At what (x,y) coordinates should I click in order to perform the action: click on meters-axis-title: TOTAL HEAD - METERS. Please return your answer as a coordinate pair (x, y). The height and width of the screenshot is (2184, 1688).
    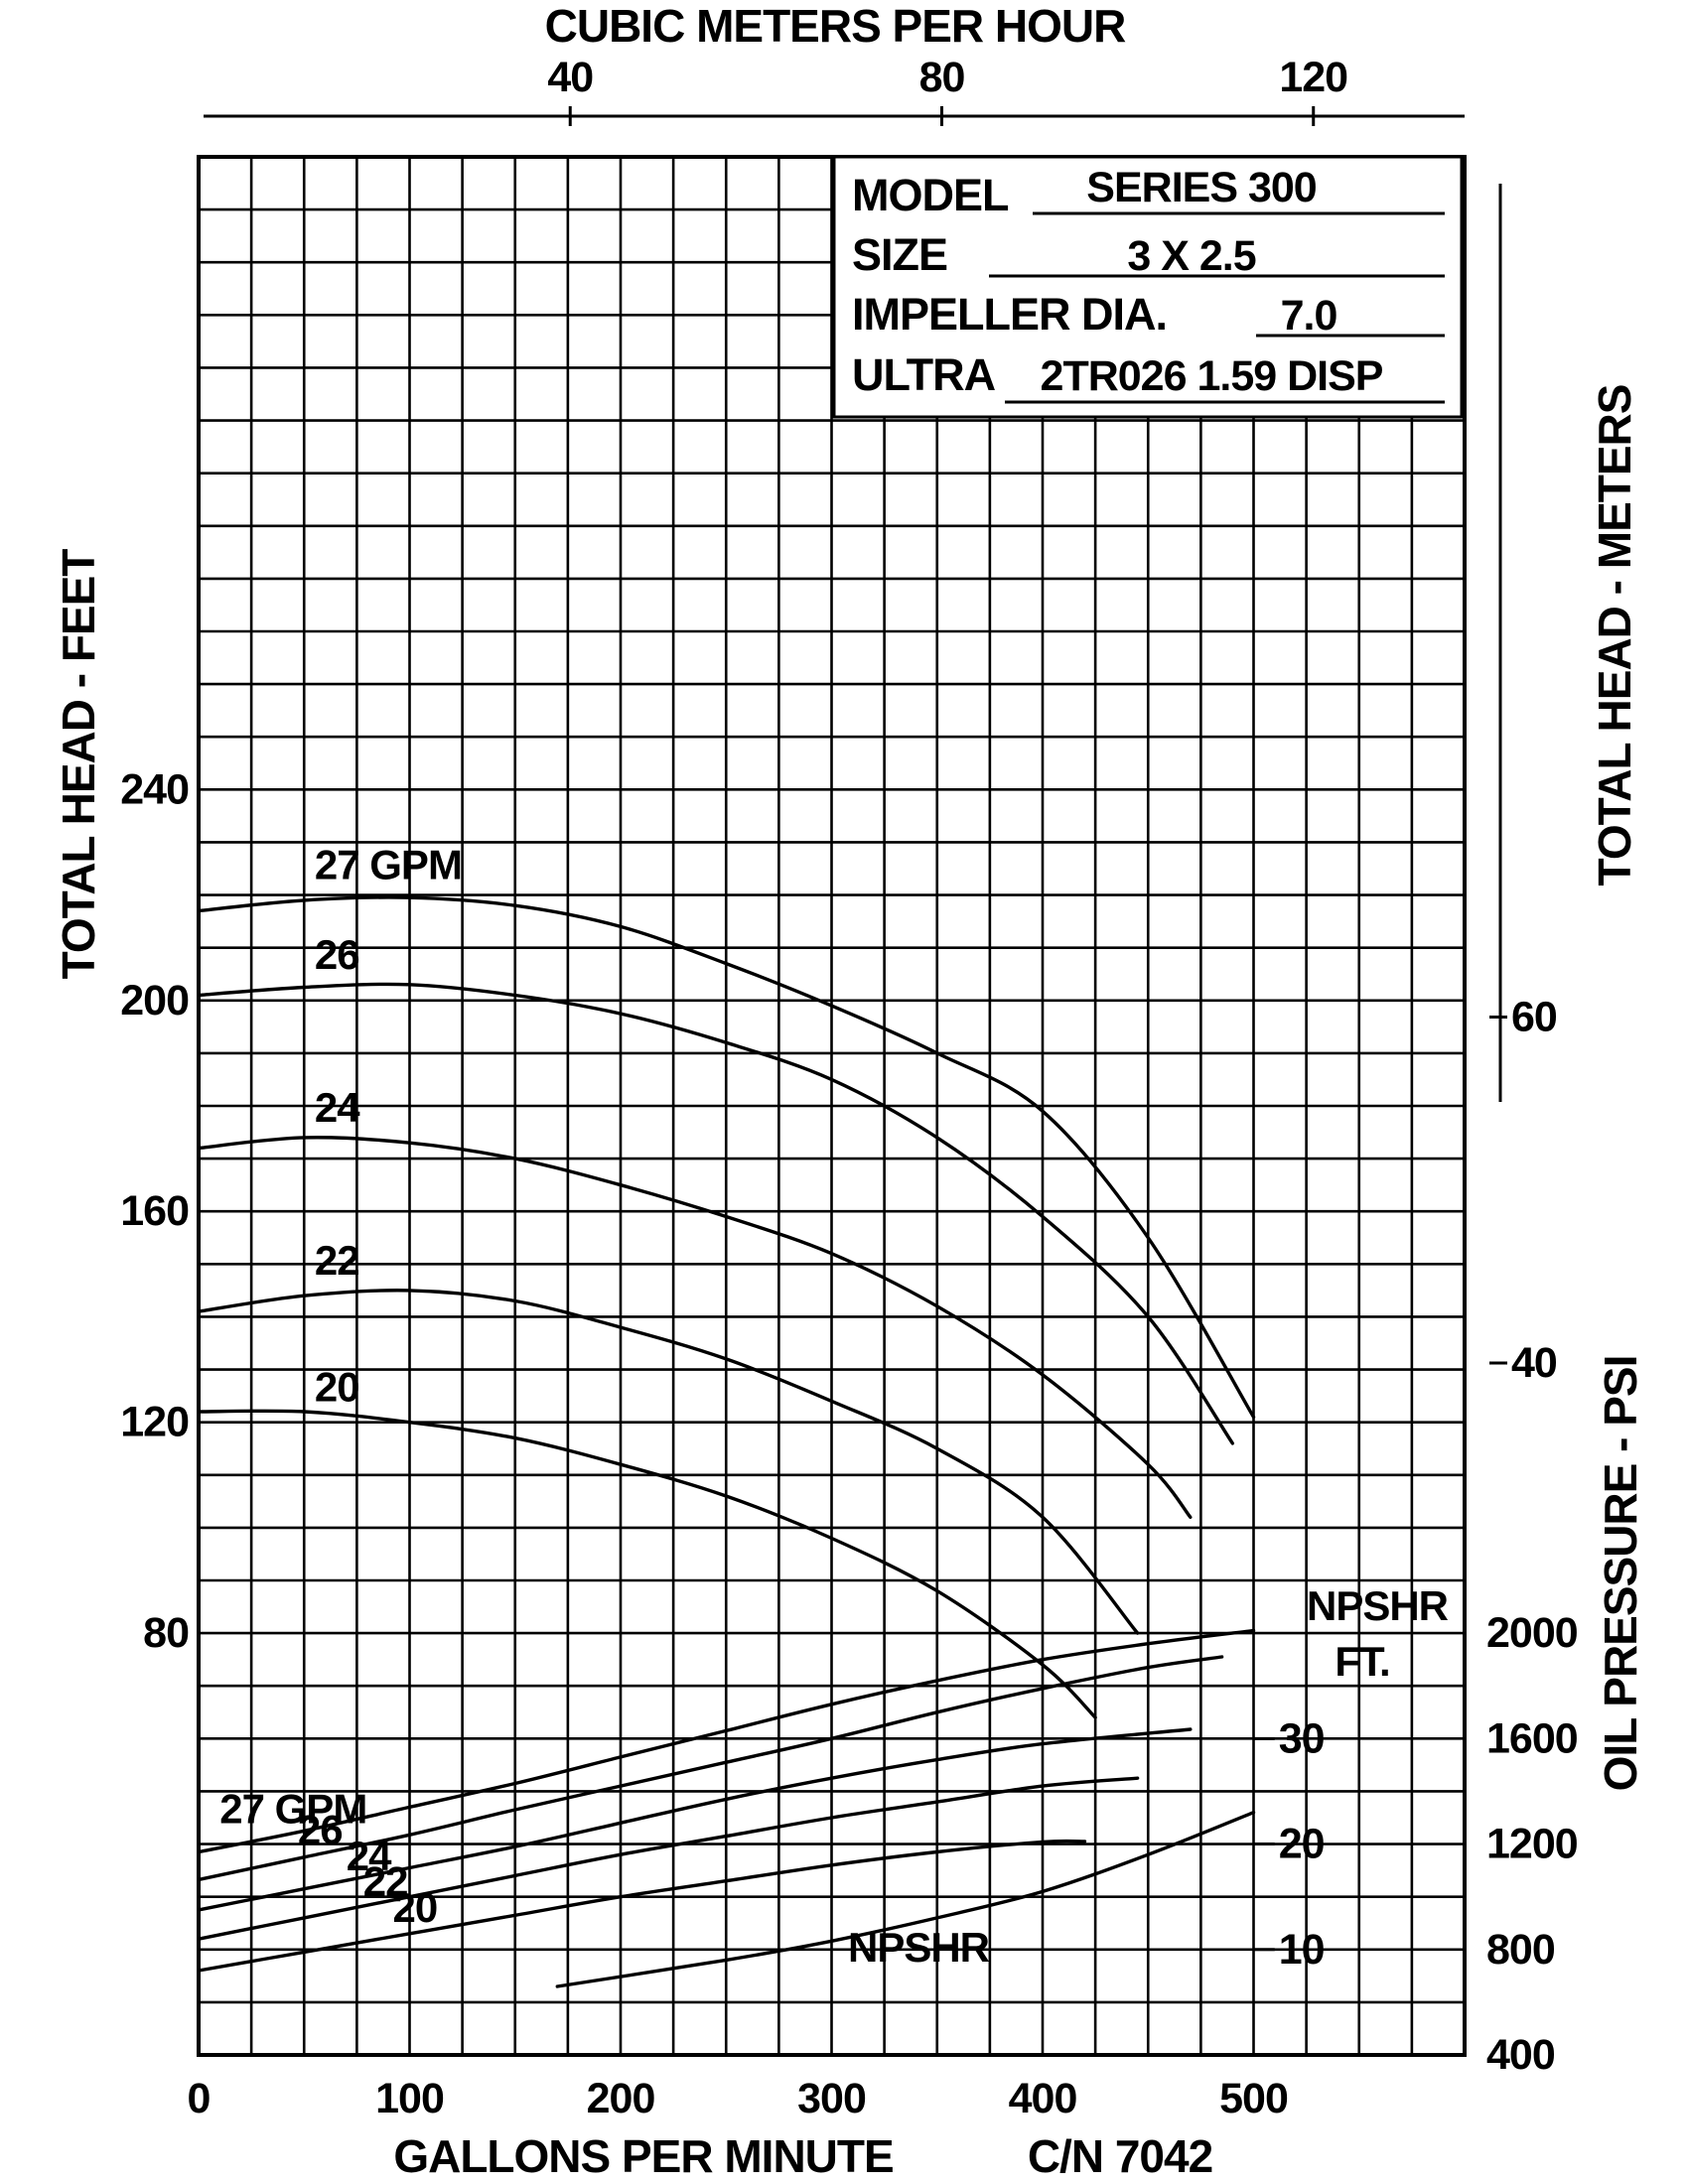
    Looking at the image, I should click on (1614, 636).